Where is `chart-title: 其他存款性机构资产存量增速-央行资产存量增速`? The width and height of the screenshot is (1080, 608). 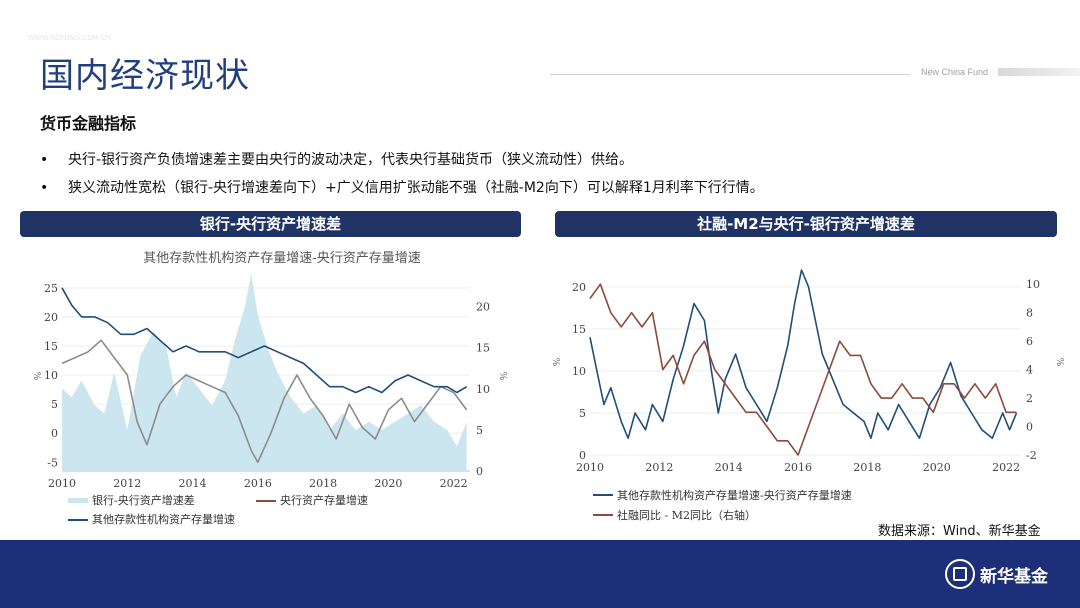 chart-title: 其他存款性机构资产存量增速-央行资产存量增速 is located at coordinates (281, 258).